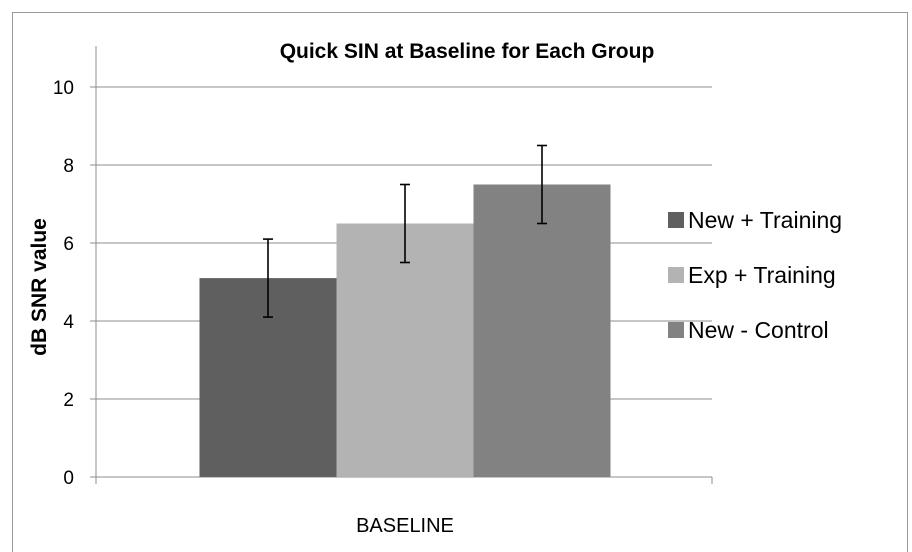 This screenshot has width=912, height=552. What do you see at coordinates (765, 220) in the screenshot?
I see `legend-label: New + Training` at bounding box center [765, 220].